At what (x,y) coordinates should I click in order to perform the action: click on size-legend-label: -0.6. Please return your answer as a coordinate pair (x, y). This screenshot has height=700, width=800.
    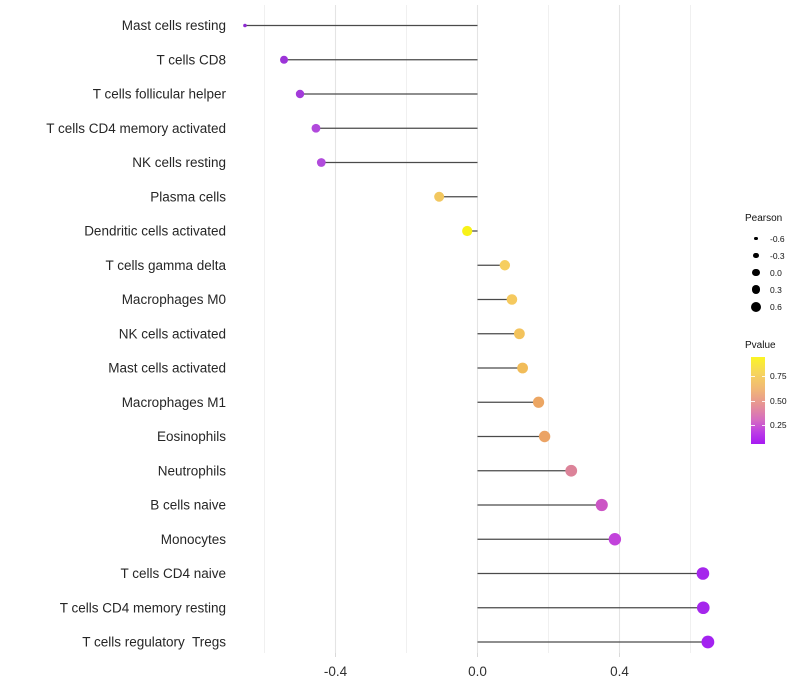
    Looking at the image, I should click on (777, 238).